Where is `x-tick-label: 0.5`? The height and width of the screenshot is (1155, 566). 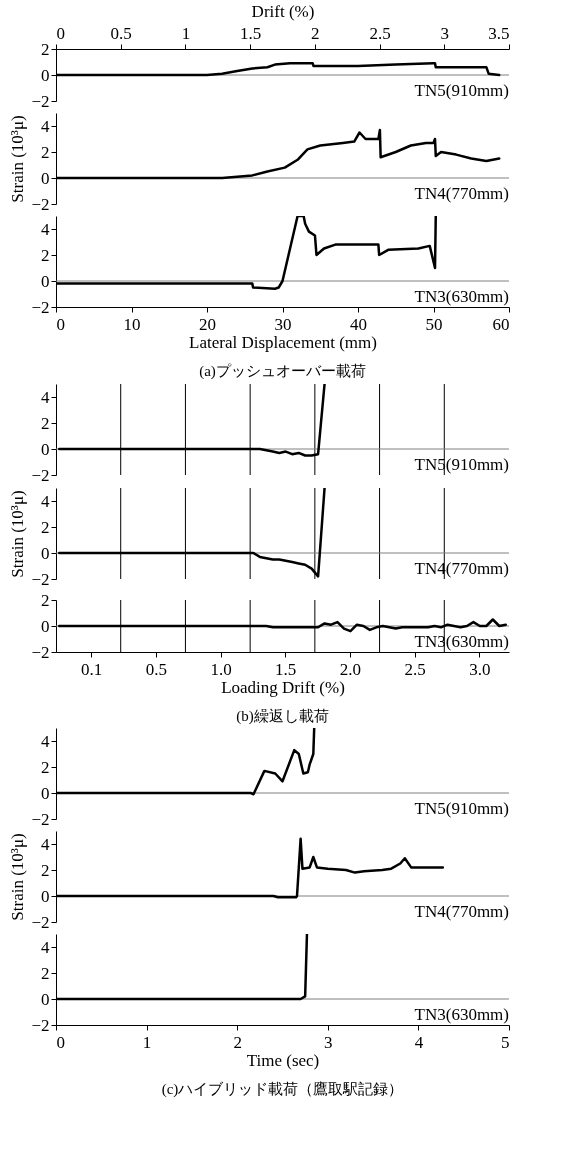
x-tick-label: 0.5 is located at coordinates (156, 669).